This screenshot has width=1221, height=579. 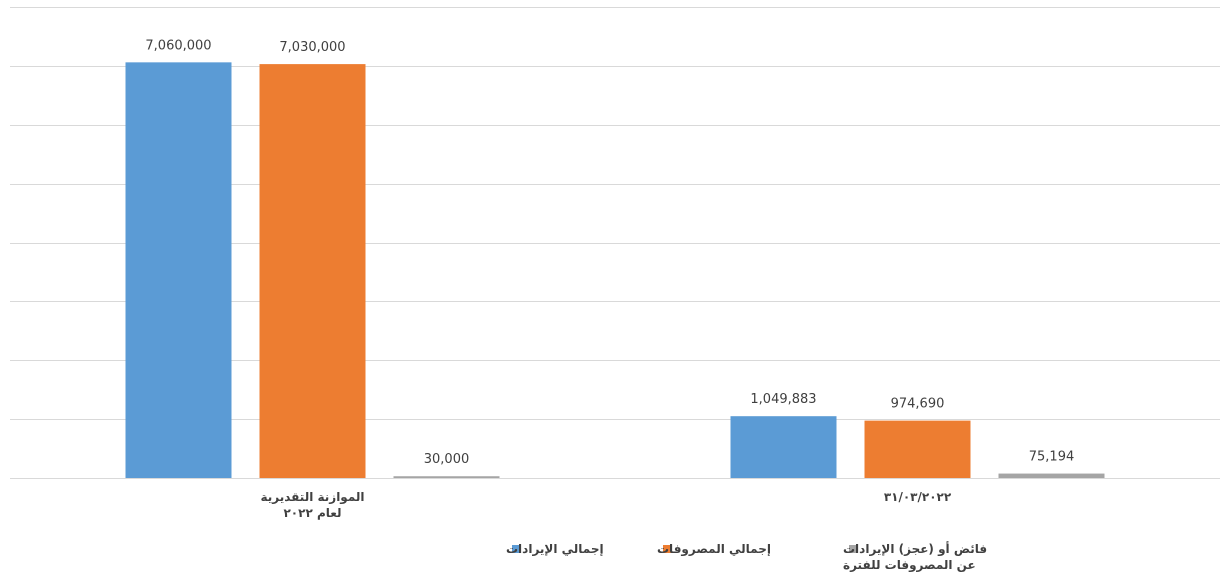 I want to click on data-label: 1,049,883, so click(x=783, y=399).